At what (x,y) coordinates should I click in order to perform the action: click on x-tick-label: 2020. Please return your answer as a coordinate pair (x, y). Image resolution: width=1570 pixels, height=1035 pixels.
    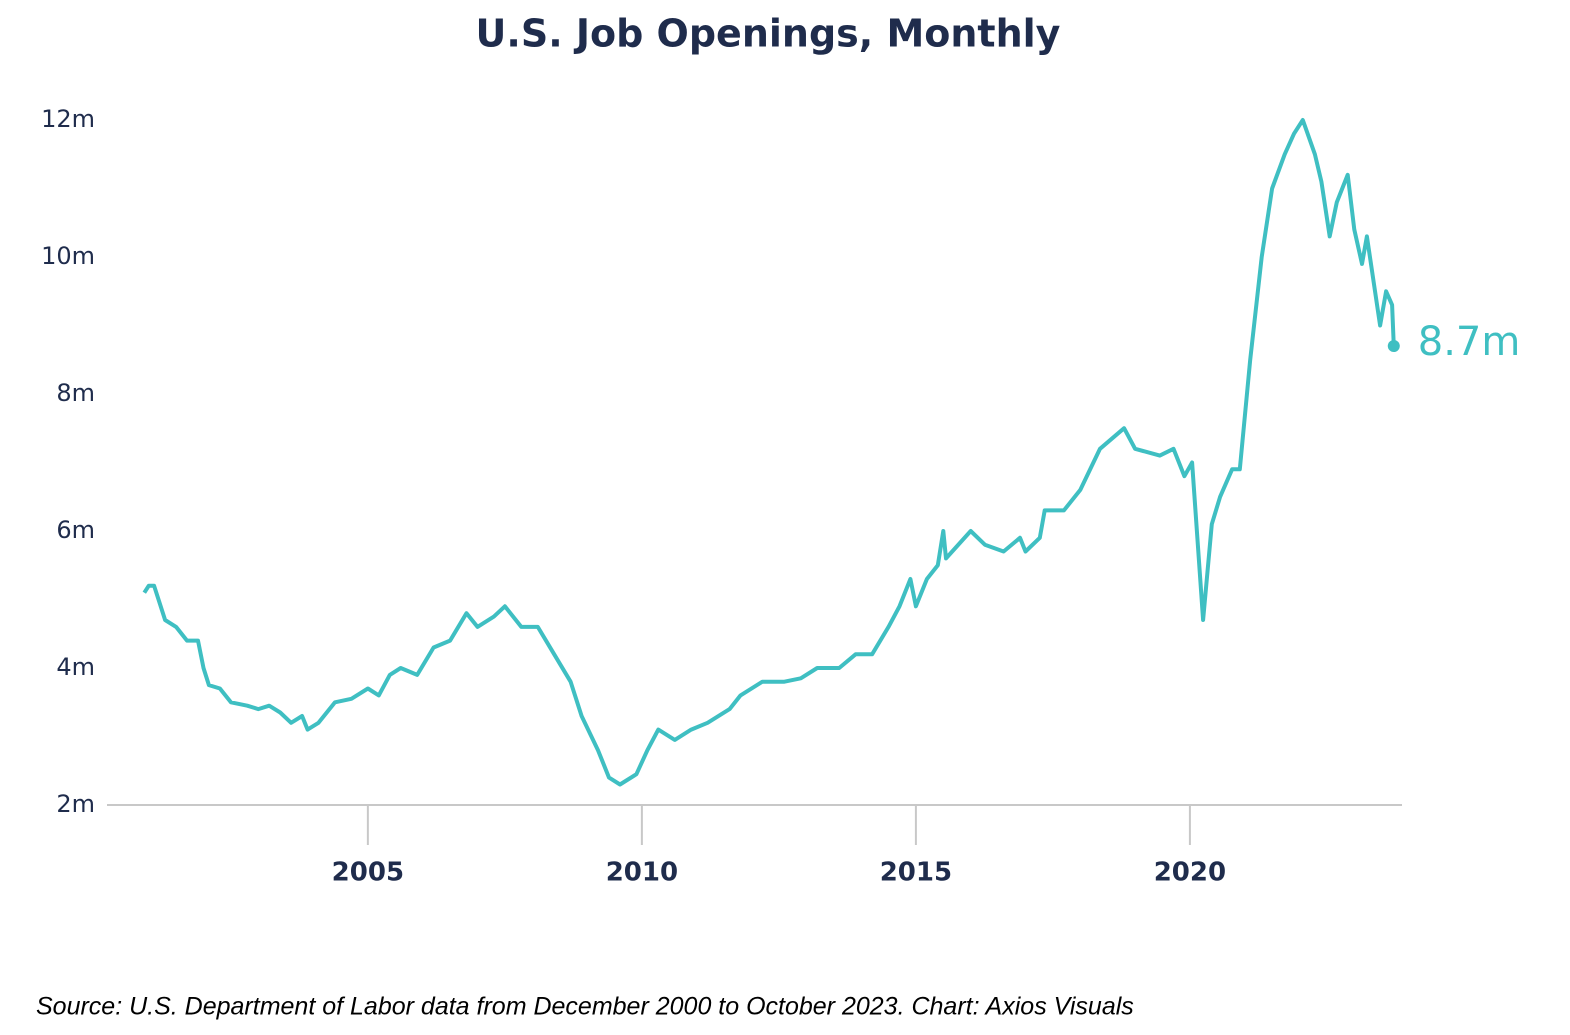
    Looking at the image, I should click on (1190, 873).